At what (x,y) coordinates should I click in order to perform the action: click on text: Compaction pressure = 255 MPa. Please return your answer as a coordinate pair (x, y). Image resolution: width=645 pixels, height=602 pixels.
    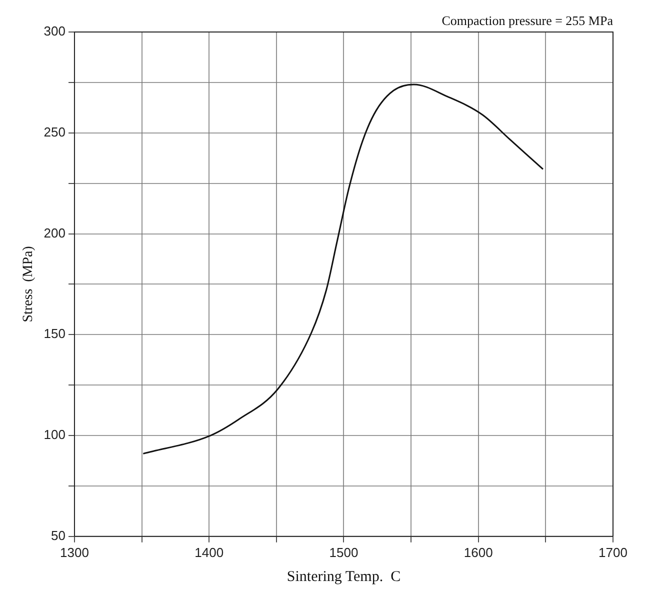
    Looking at the image, I should click on (528, 20).